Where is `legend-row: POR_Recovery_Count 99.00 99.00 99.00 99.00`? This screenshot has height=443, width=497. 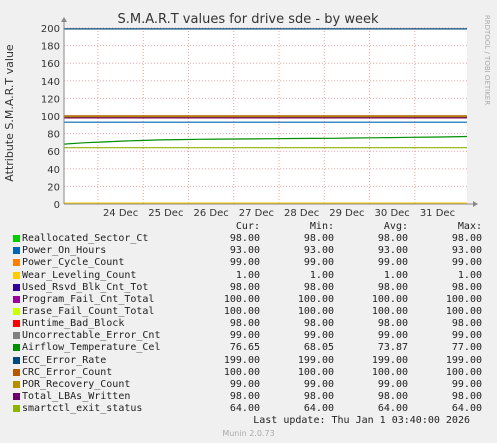
legend-row: POR_Recovery_Count 99.00 99.00 99.00 99.00 is located at coordinates (248, 385).